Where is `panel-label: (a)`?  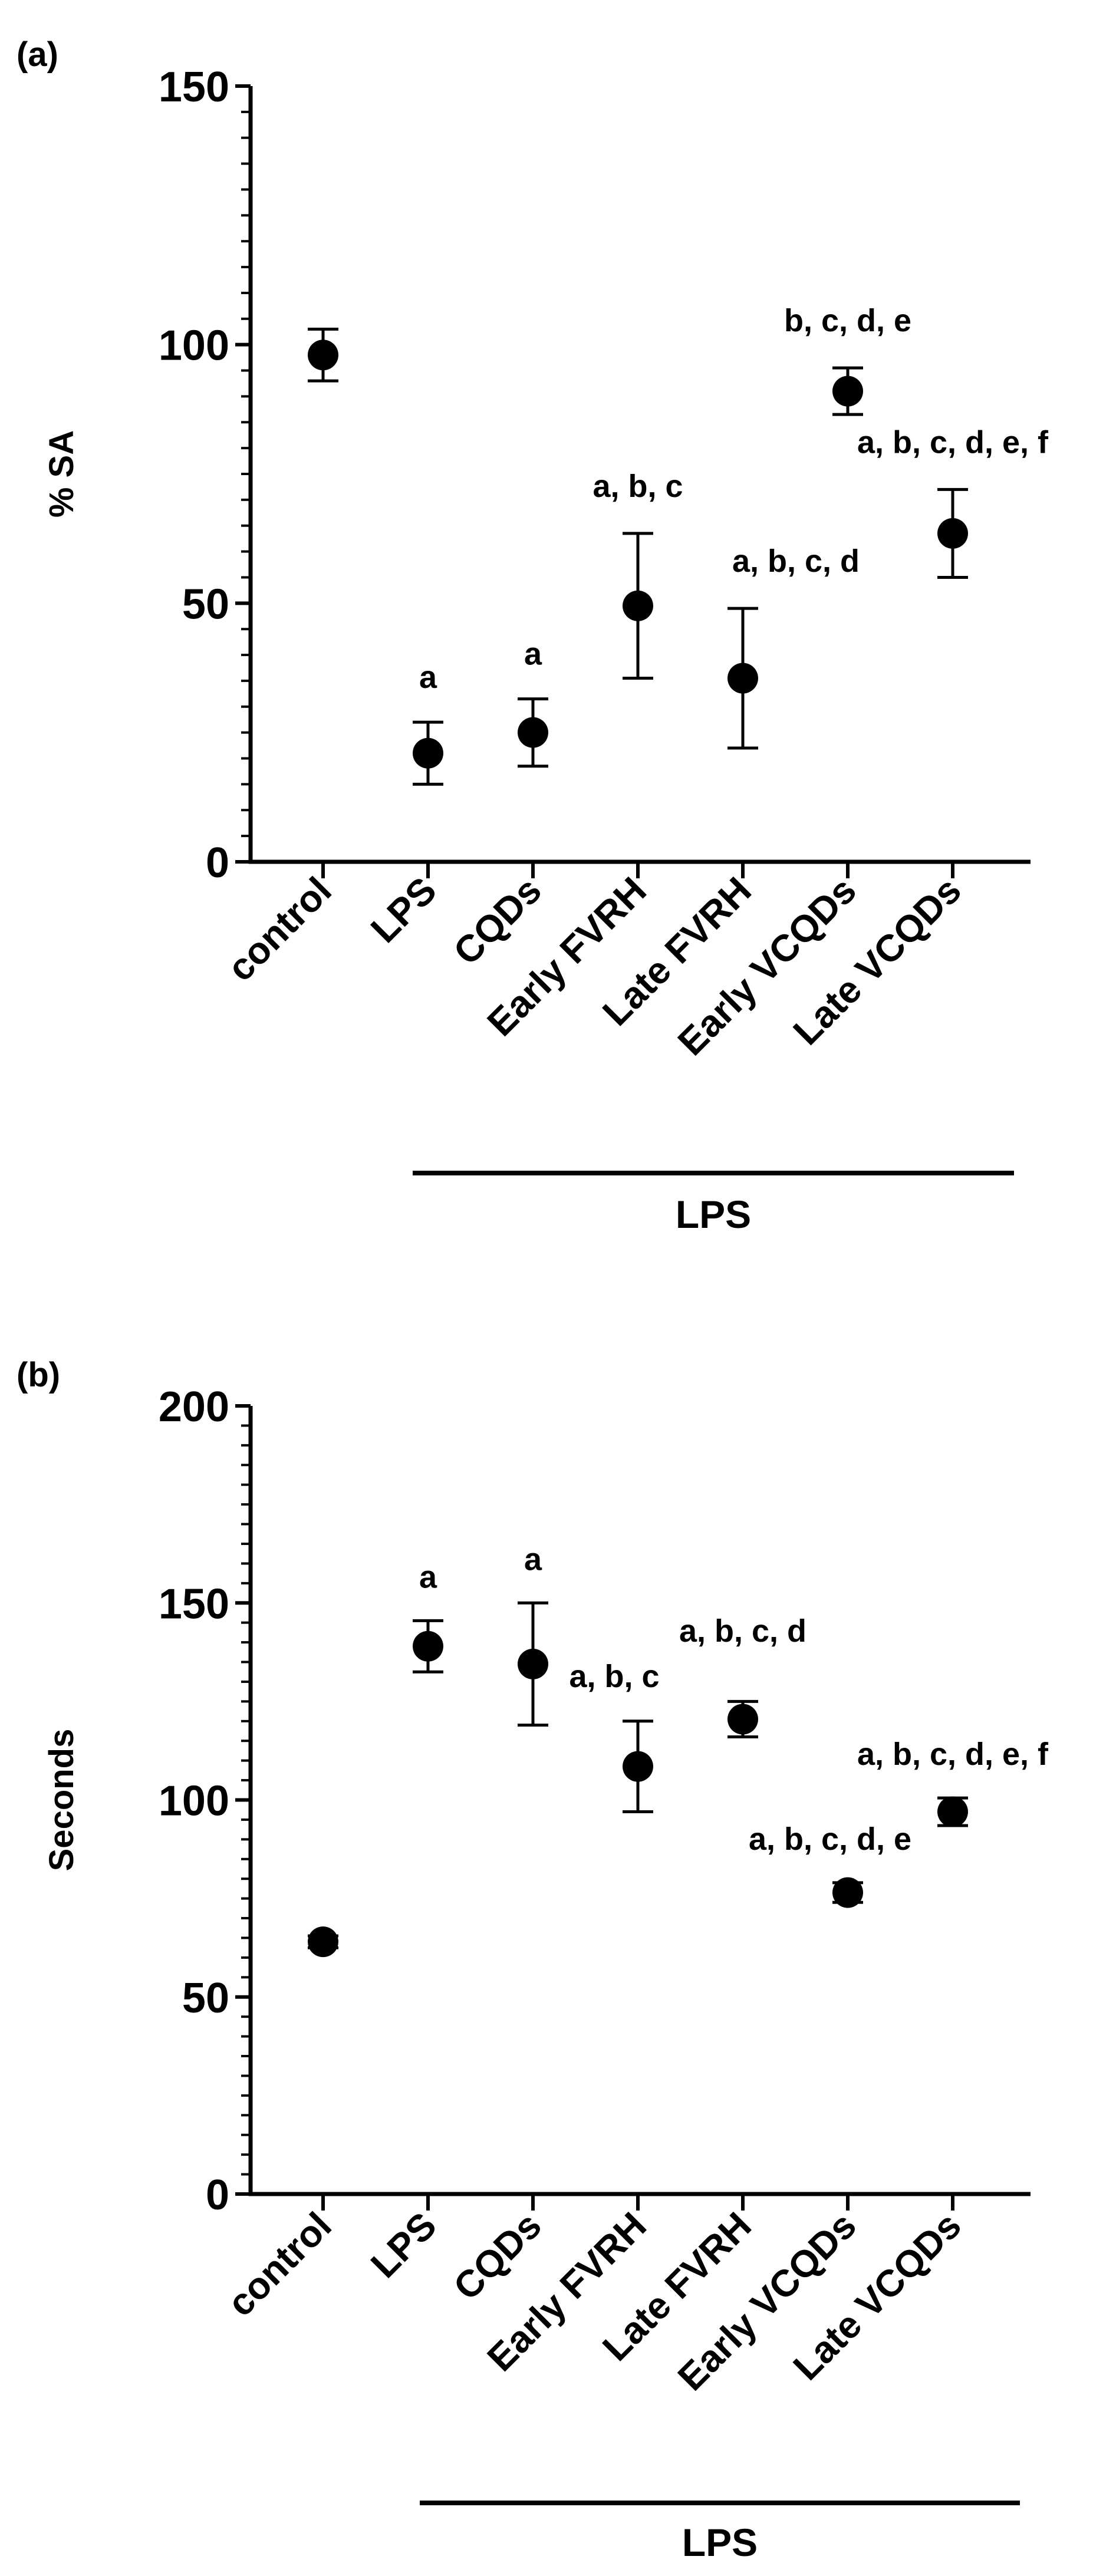 panel-label: (a) is located at coordinates (37, 54).